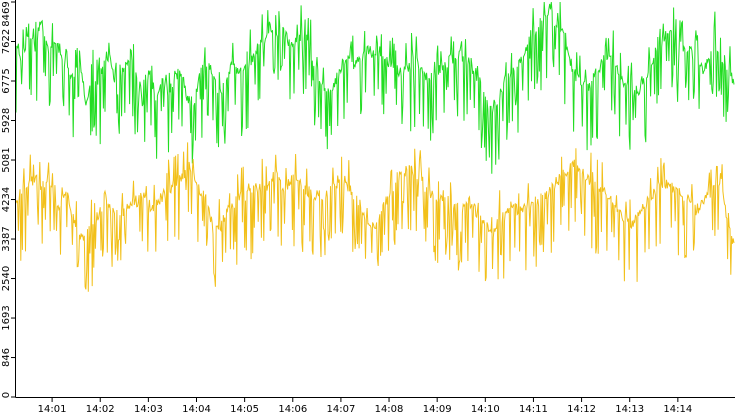 This screenshot has height=415, width=735. Describe the element at coordinates (533, 409) in the screenshot. I see `x-tick-label: 14:11` at that location.